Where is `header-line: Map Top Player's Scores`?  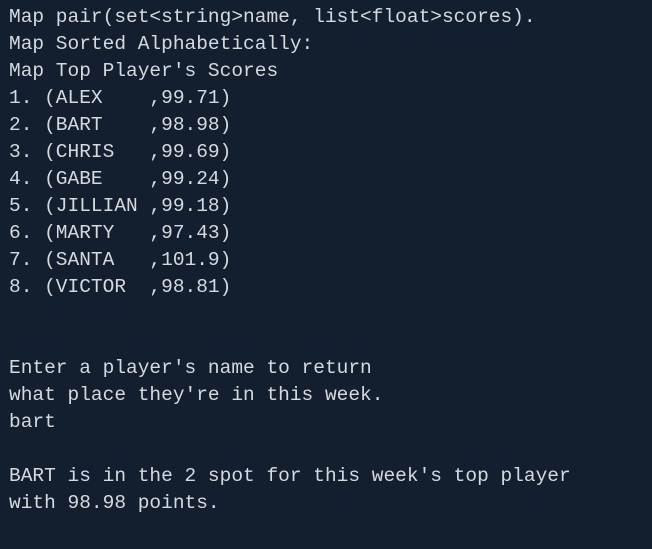 header-line: Map Top Player's Scores is located at coordinates (144, 71).